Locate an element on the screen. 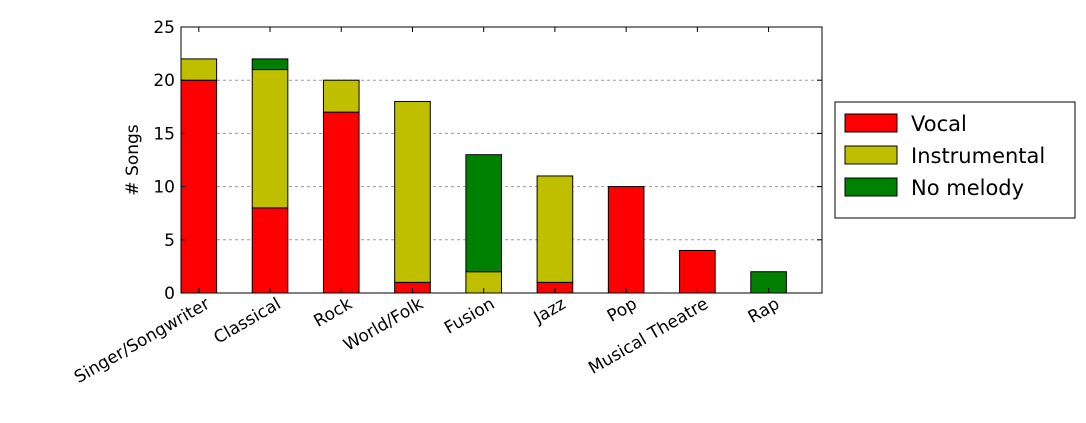 This screenshot has width=1086, height=423. x-tick-label: World/Folk is located at coordinates (383, 325).